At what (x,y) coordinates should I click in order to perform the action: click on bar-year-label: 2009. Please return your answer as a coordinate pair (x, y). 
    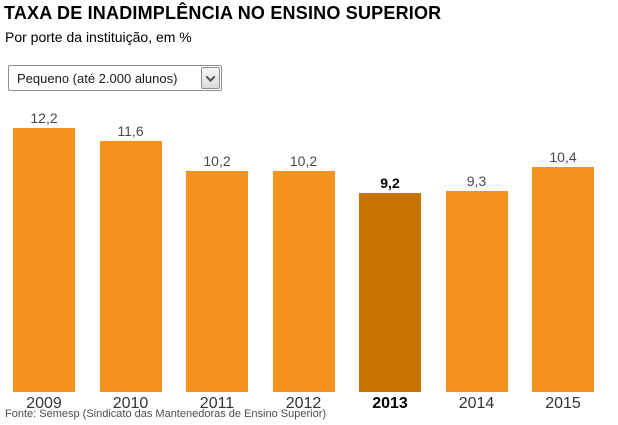
    Looking at the image, I should click on (44, 403).